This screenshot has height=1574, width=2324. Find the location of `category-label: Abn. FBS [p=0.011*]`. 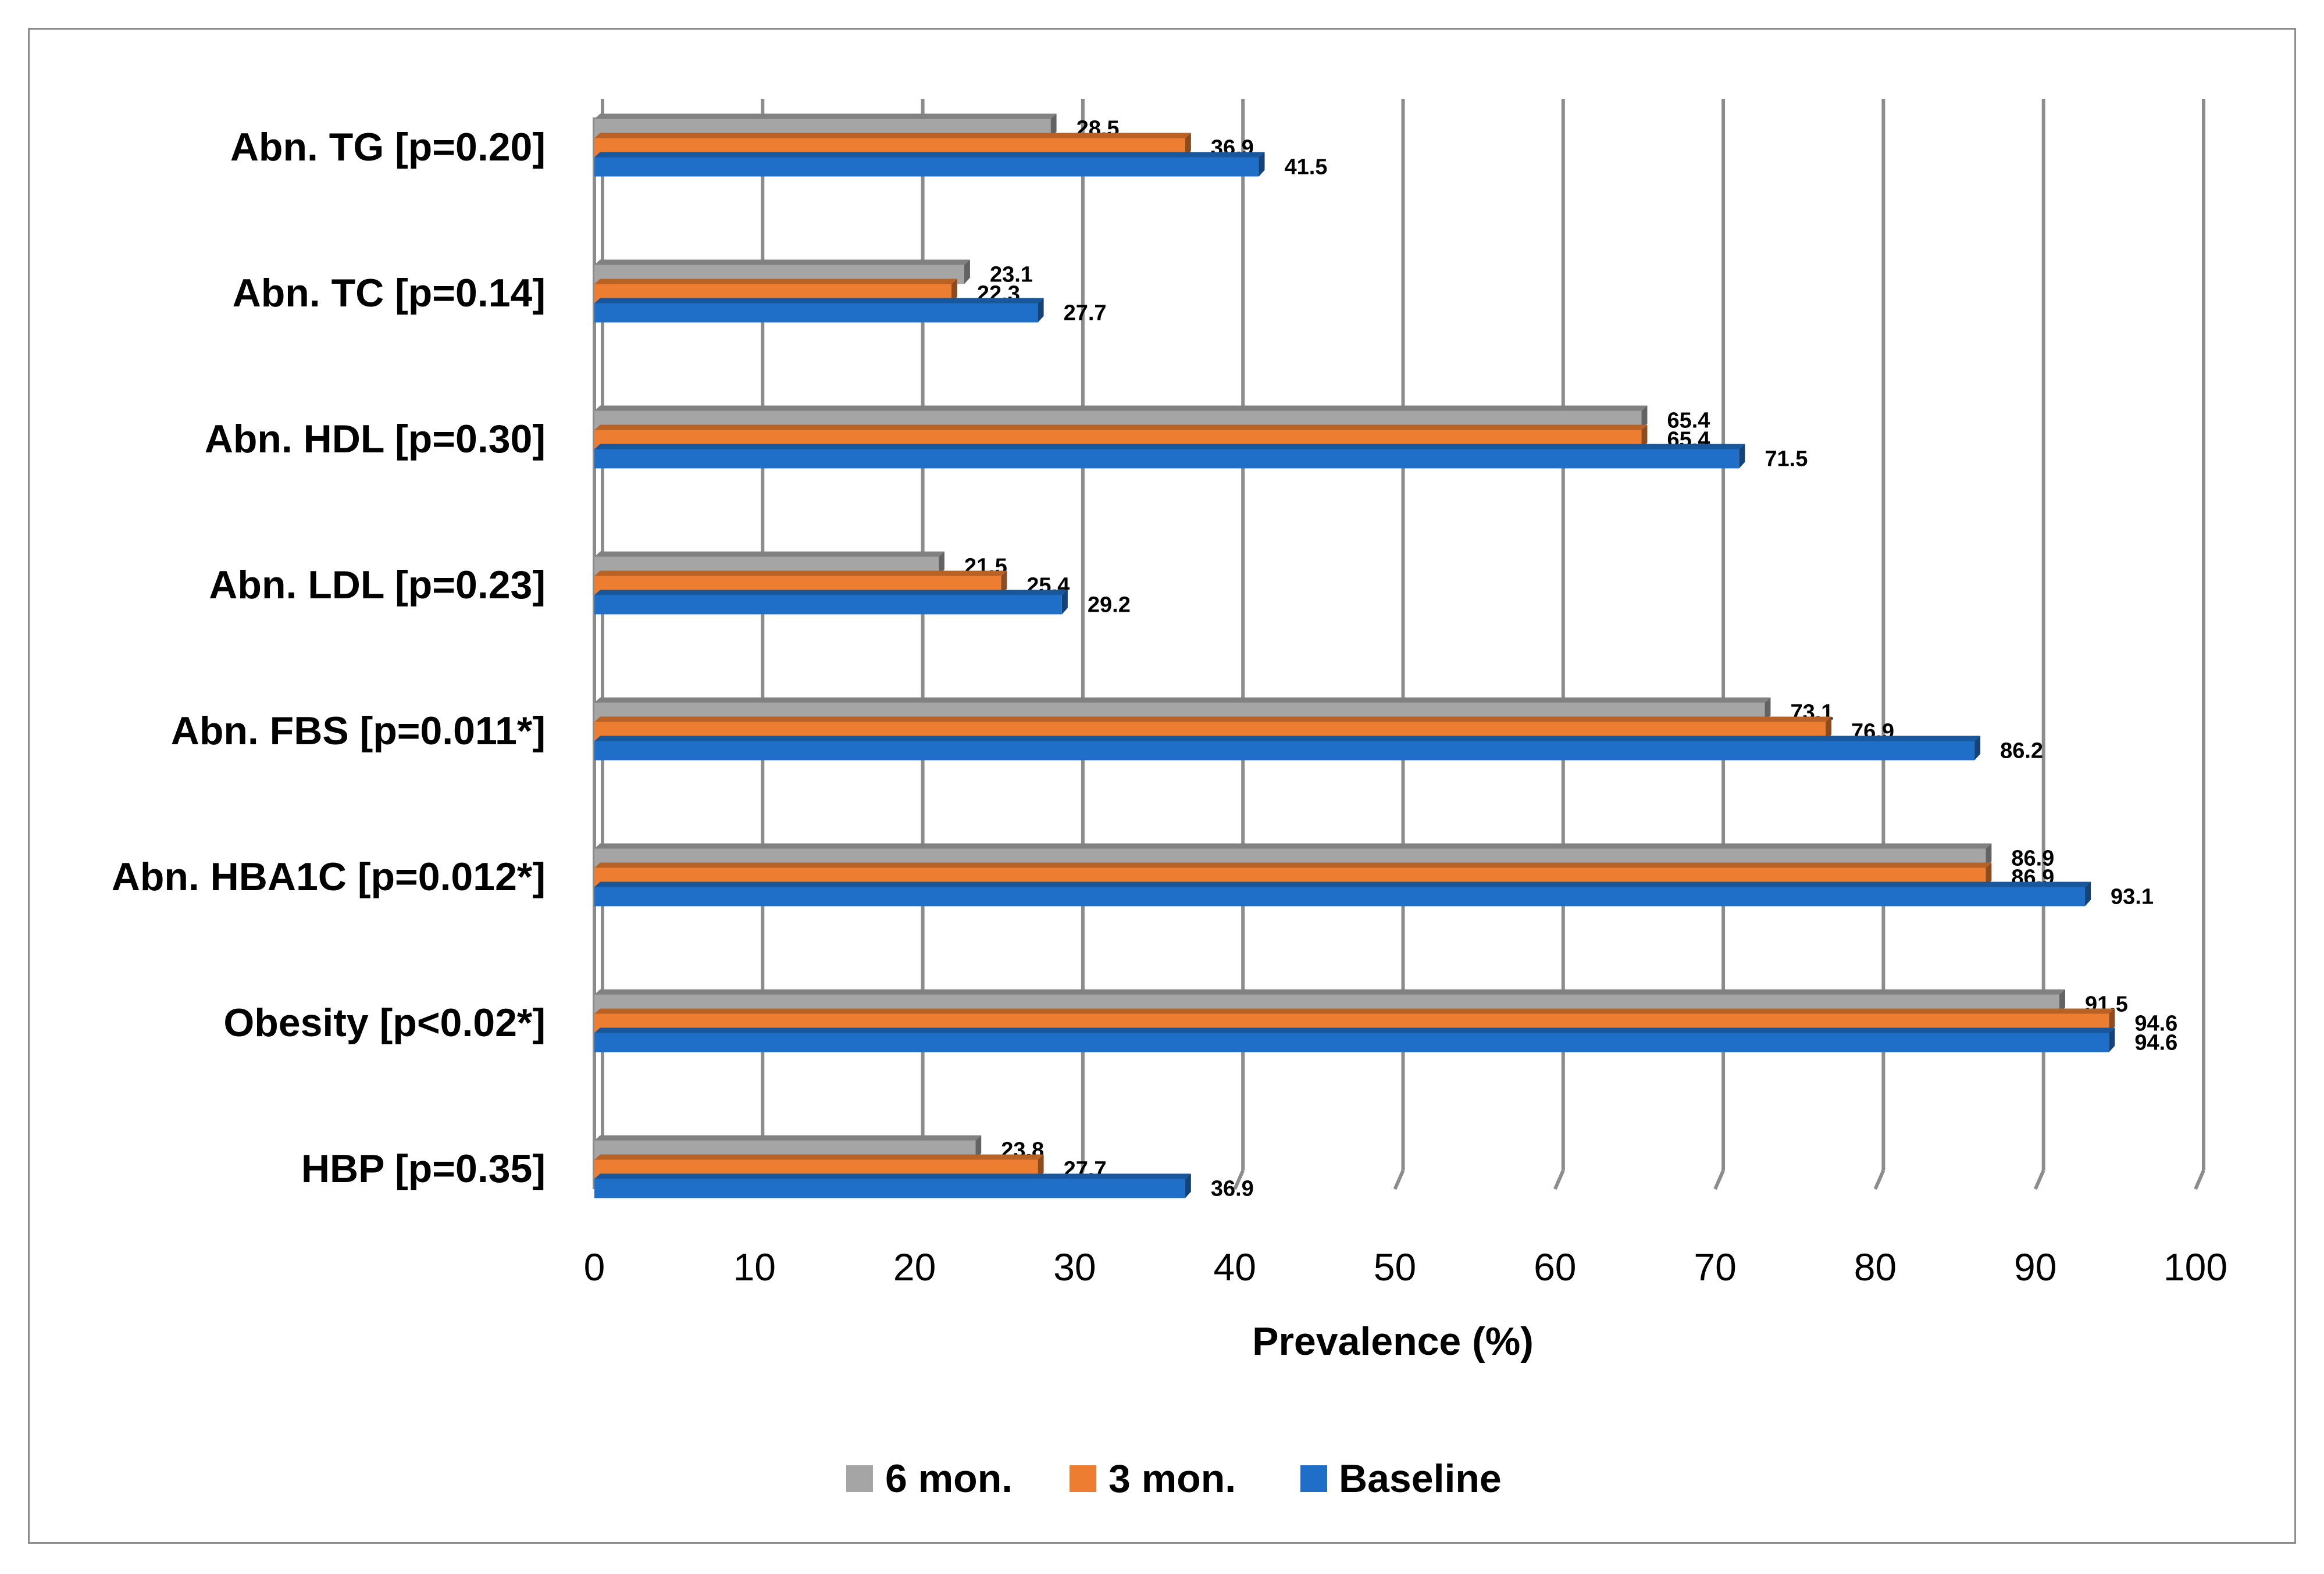

category-label: Abn. FBS [p=0.011*] is located at coordinates (358, 731).